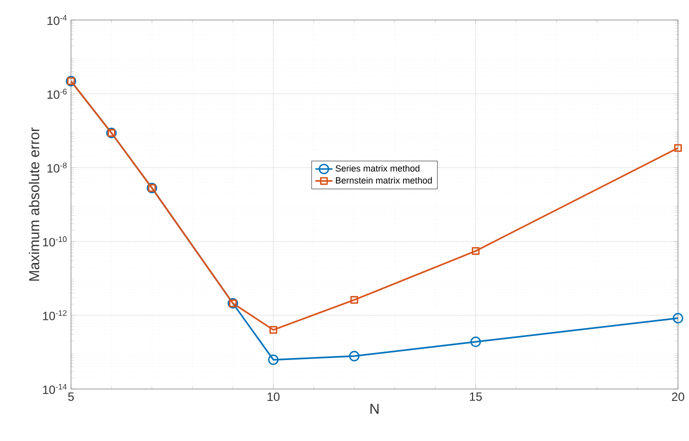 Image resolution: width=689 pixels, height=441 pixels. Describe the element at coordinates (274, 396) in the screenshot. I see `x-tick-label: 10` at that location.